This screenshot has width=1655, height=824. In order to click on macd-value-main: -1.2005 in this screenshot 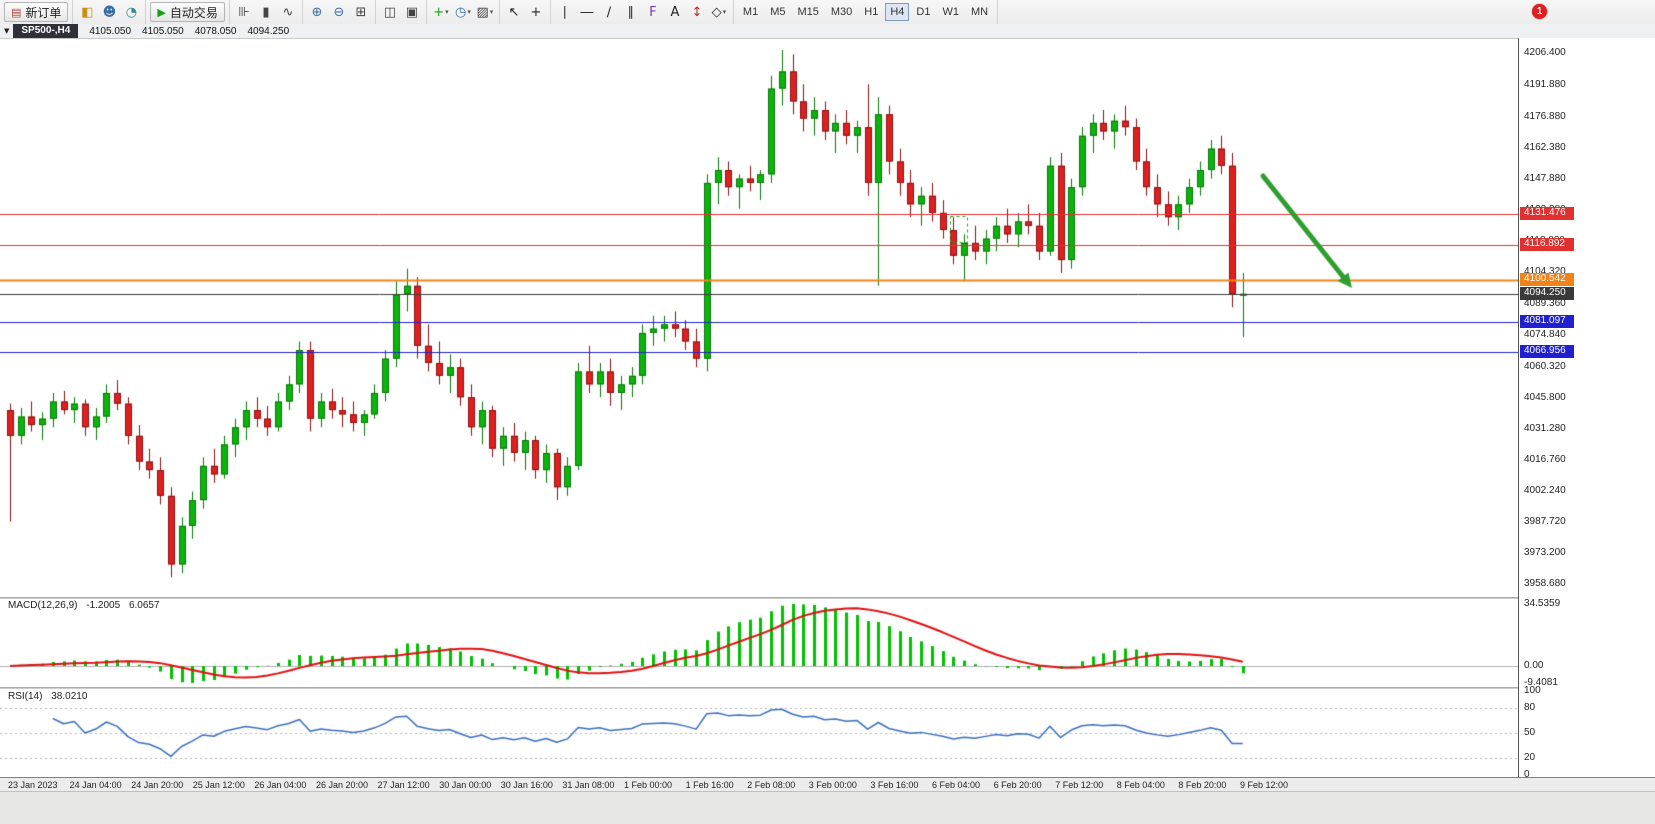, I will do `click(103, 605)`.